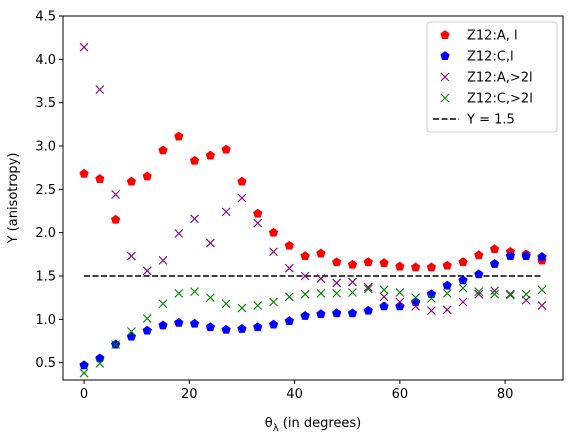 The image size is (570, 442). I want to click on y-tick-label: 3.5, so click(45, 103).